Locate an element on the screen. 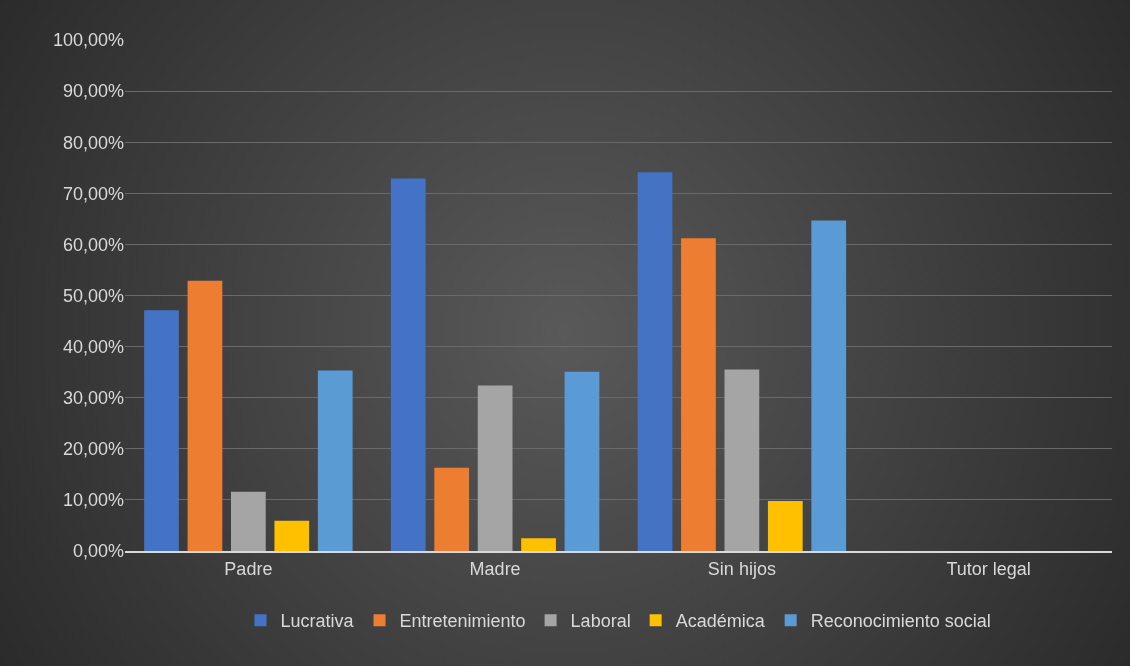 The width and height of the screenshot is (1130, 666). y-tick-label: 60,00% is located at coordinates (93, 244).